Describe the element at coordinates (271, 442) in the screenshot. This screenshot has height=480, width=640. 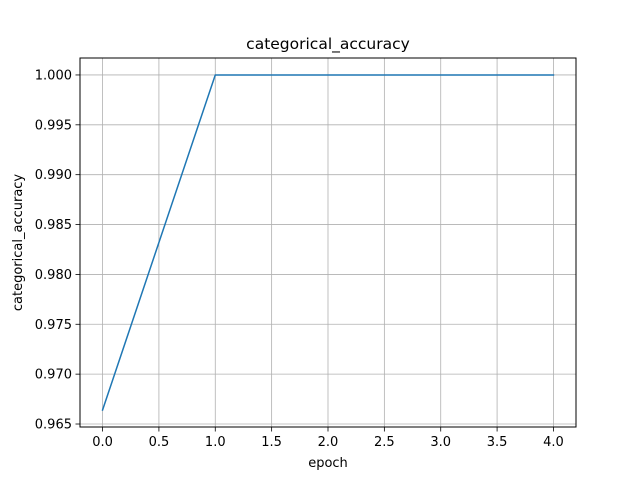
I see `x-tick-label: 1.5` at that location.